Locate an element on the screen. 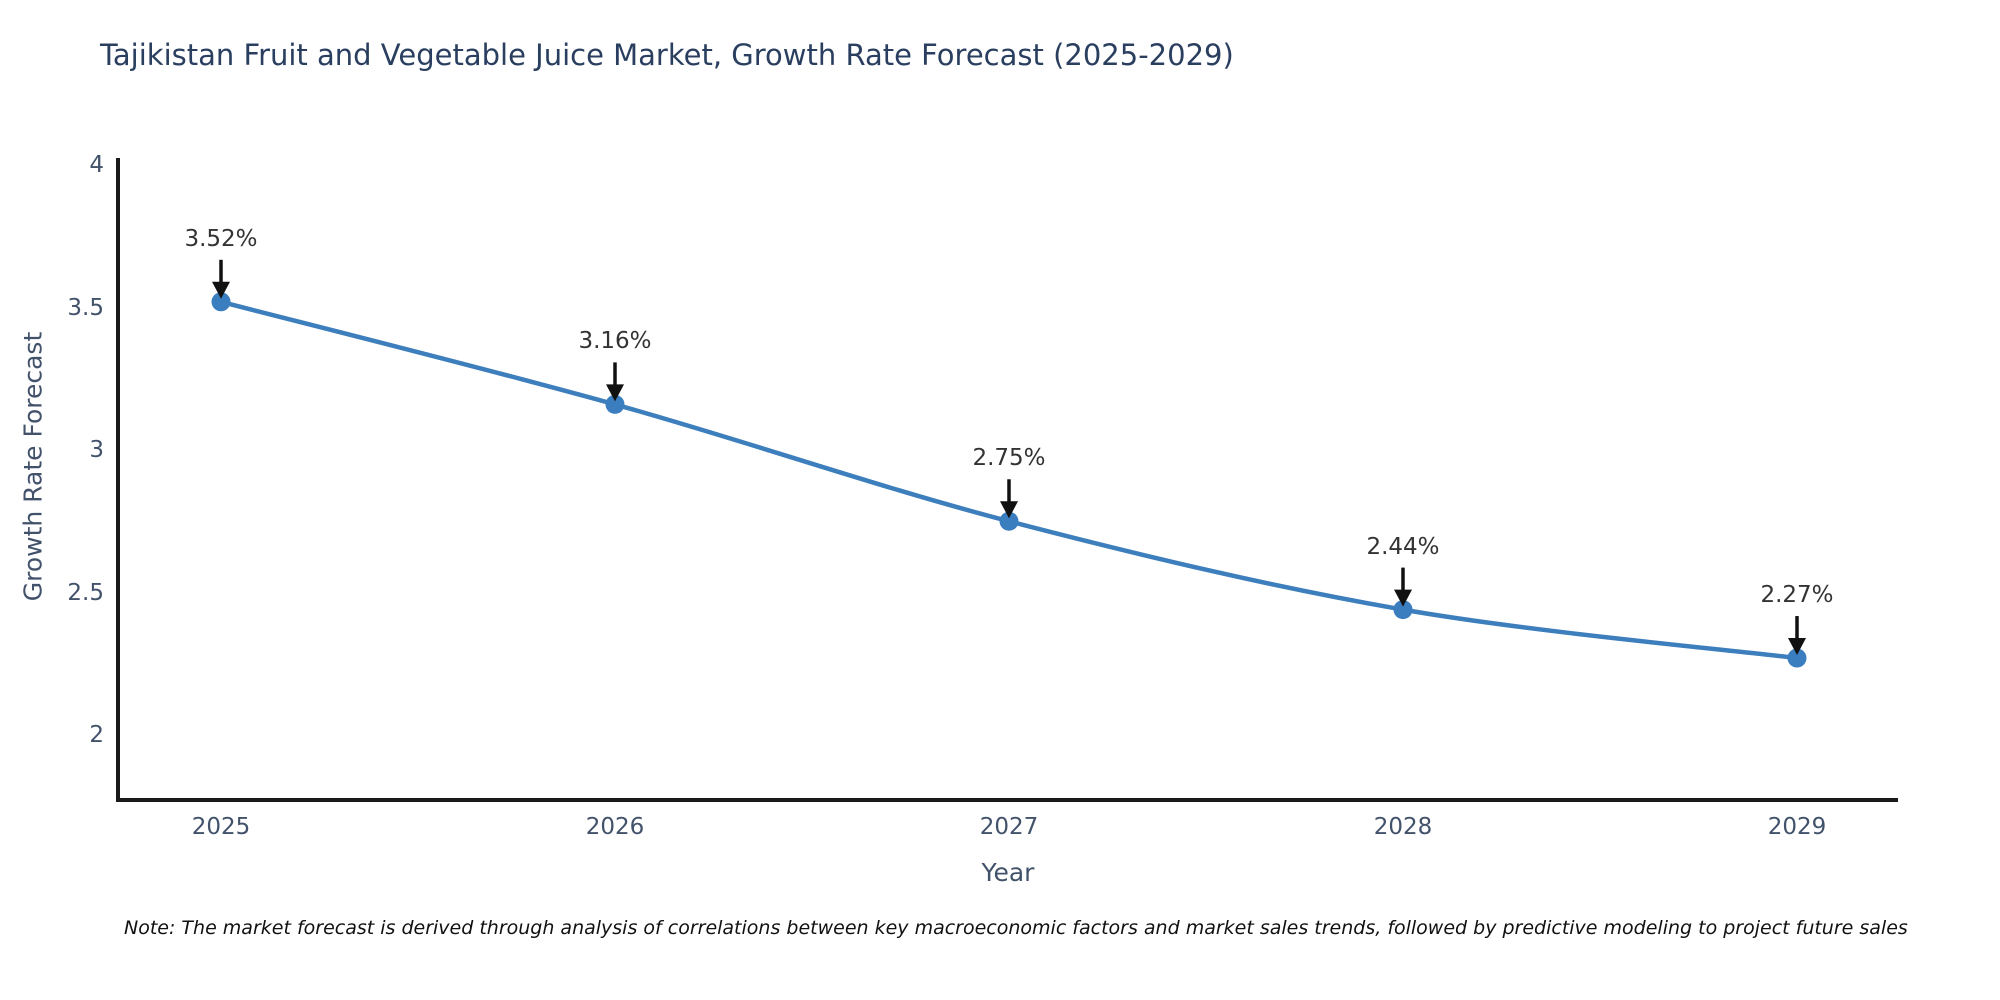  x-tick-label: 2025 is located at coordinates (221, 827).